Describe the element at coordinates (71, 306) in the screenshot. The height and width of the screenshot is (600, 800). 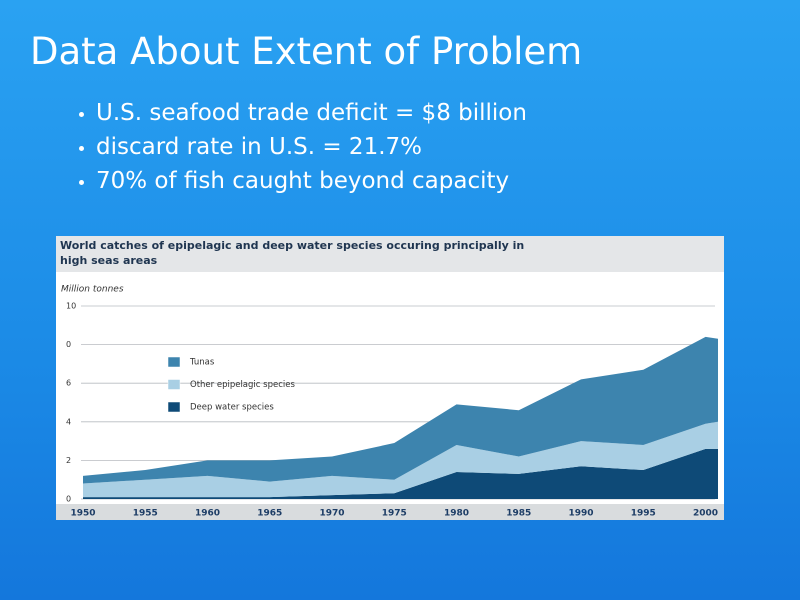
I see `y-tick-label: 10` at that location.